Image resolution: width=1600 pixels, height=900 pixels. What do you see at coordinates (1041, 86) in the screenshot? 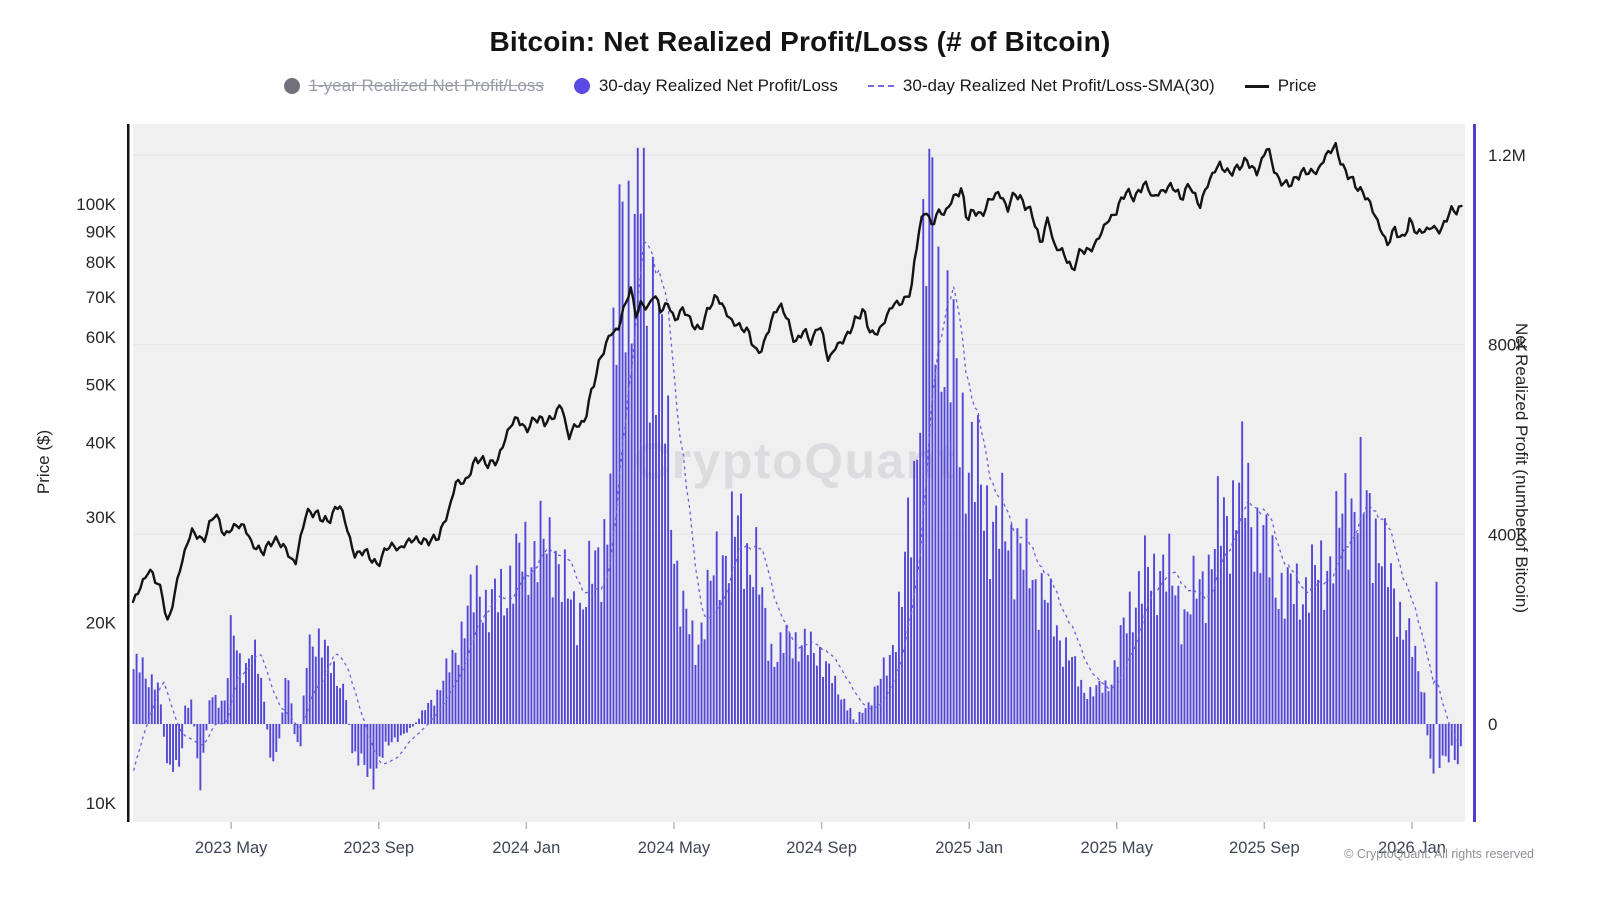
I see `legend-item-30d-sma: 30-day Realized Net Profit/Loss-SMA(30)` at bounding box center [1041, 86].